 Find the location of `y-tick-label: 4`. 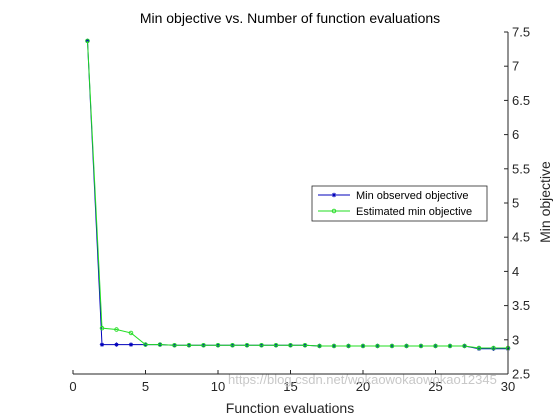

y-tick-label: 4 is located at coordinates (515, 271).